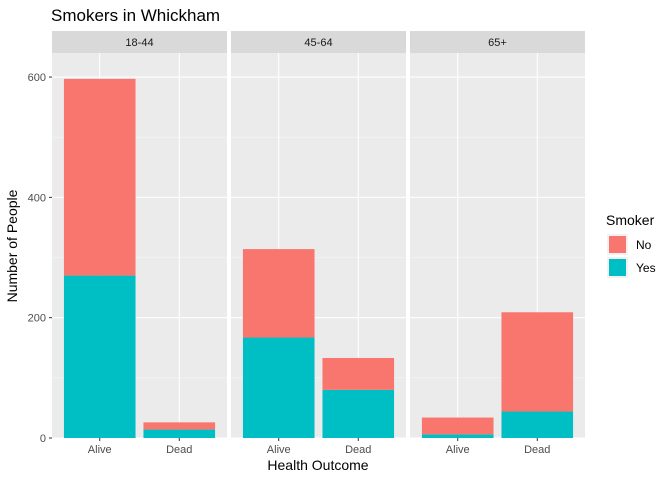 This screenshot has height=480, width=672. I want to click on chart-title: Smokers in Whickham, so click(135, 15).